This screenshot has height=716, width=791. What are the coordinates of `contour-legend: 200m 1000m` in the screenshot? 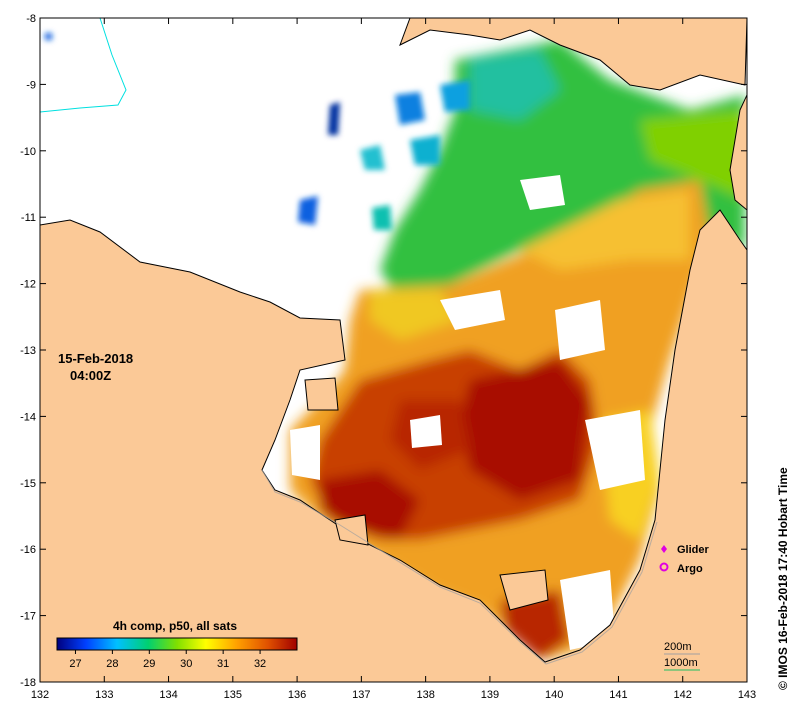 It's located at (682, 656).